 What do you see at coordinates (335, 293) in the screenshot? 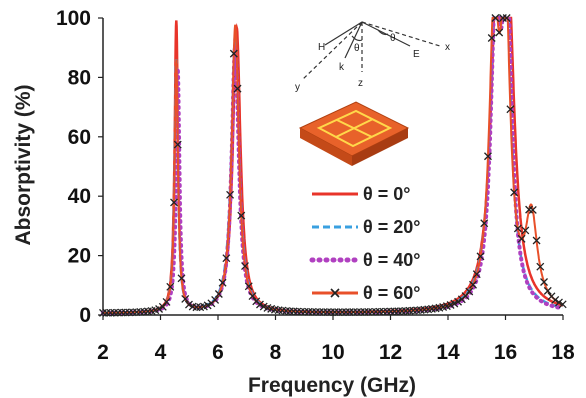
I see `legend-cross-marker` at bounding box center [335, 293].